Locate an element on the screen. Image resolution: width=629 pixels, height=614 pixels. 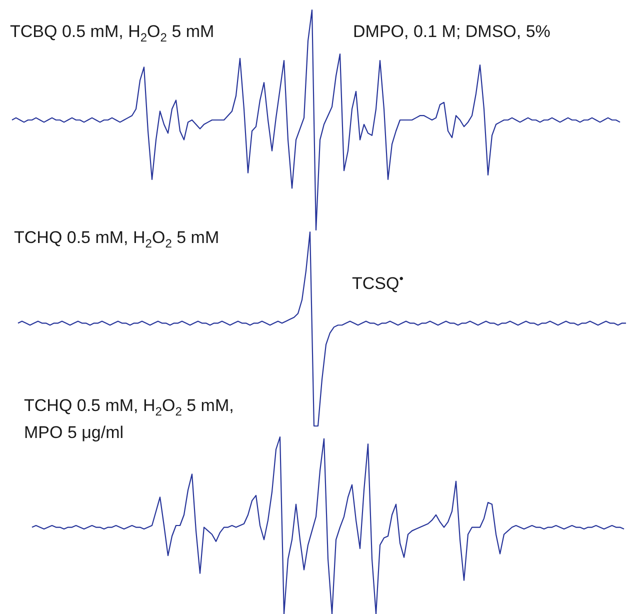
annotation: DMPO, 0.1 M; DMSO, 5% is located at coordinates (451, 31).